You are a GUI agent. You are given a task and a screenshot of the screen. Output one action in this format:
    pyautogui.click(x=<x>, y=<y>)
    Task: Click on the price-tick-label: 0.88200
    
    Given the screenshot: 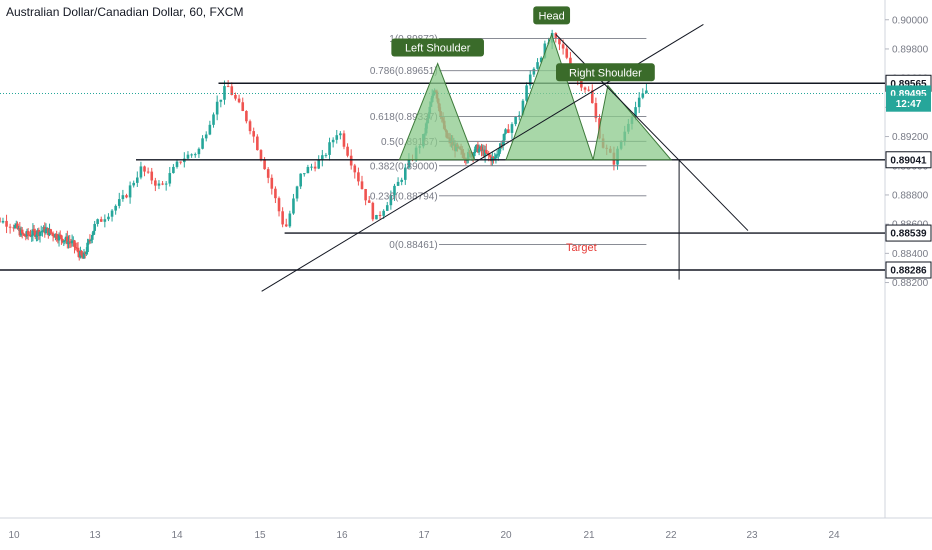 What is the action you would take?
    pyautogui.click(x=910, y=283)
    